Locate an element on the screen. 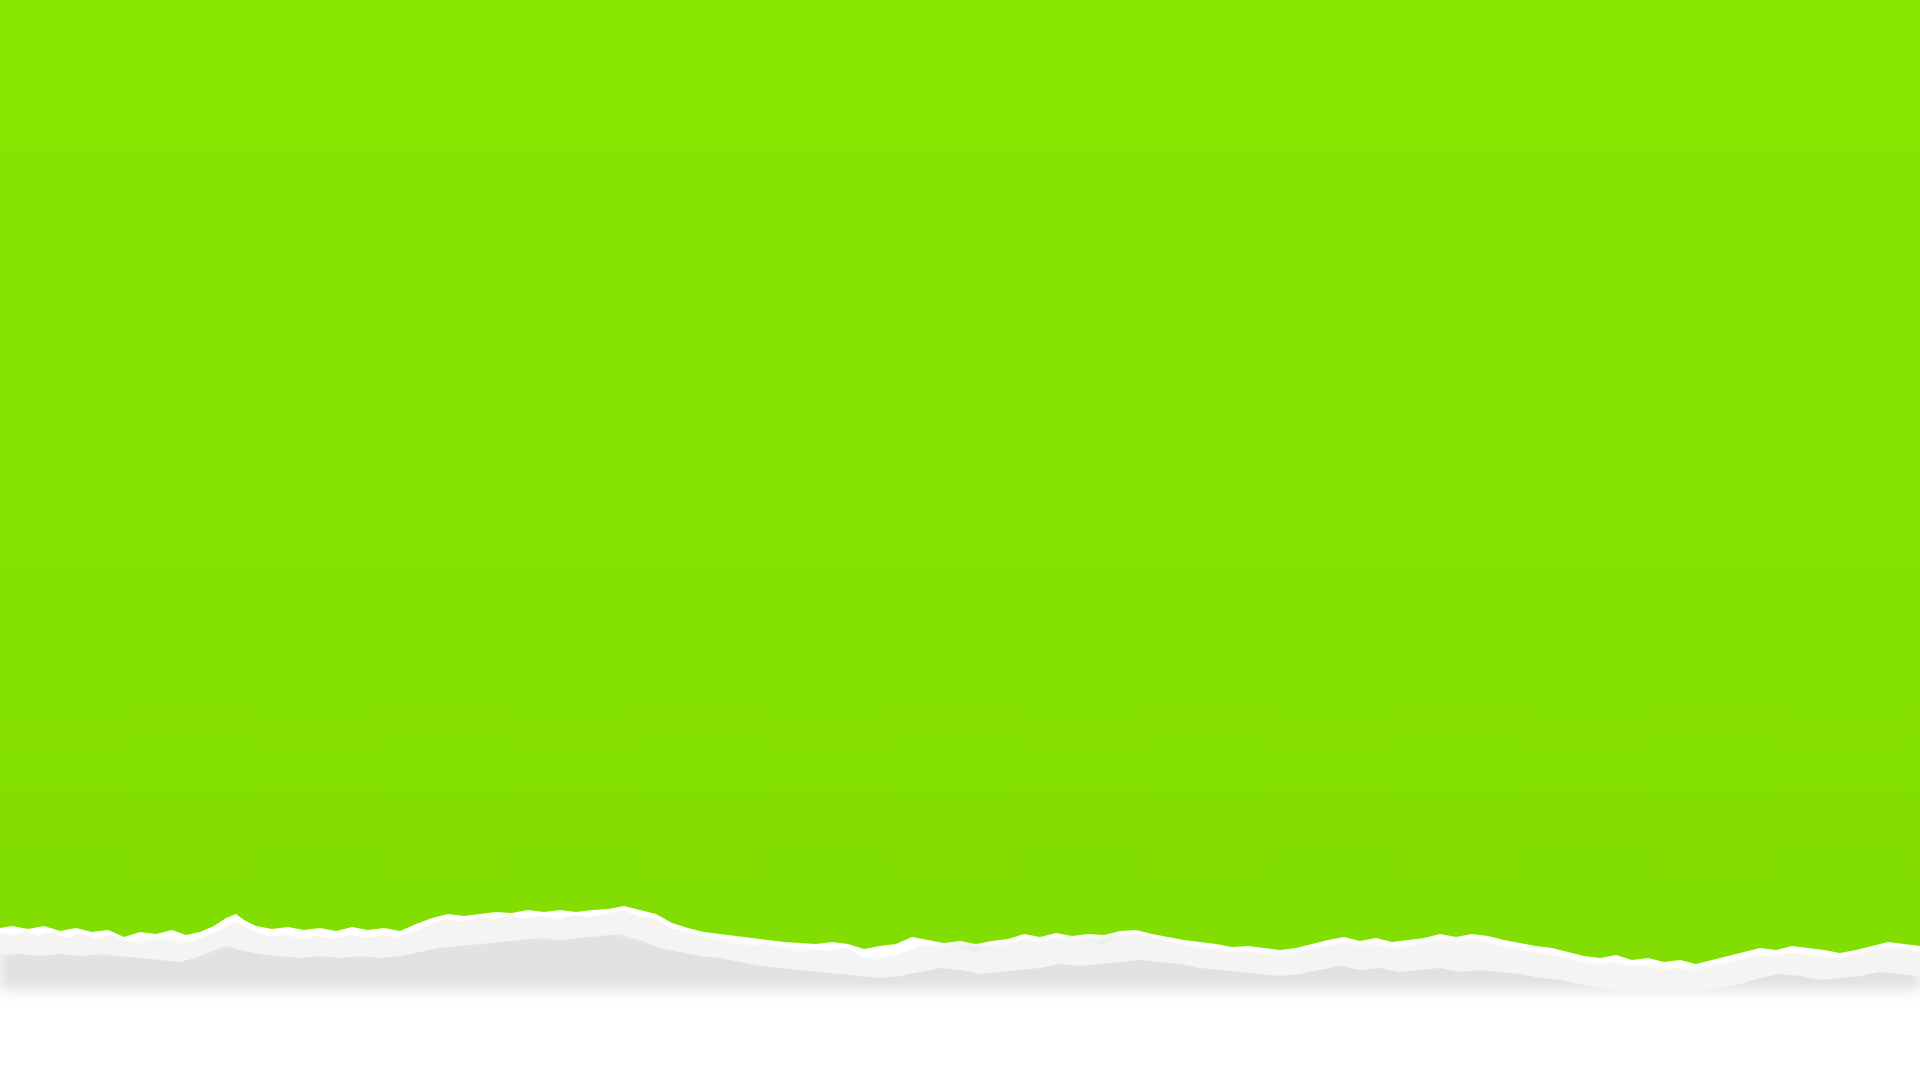 The width and height of the screenshot is (1920, 1080). torn-edge-white is located at coordinates (960, 951).